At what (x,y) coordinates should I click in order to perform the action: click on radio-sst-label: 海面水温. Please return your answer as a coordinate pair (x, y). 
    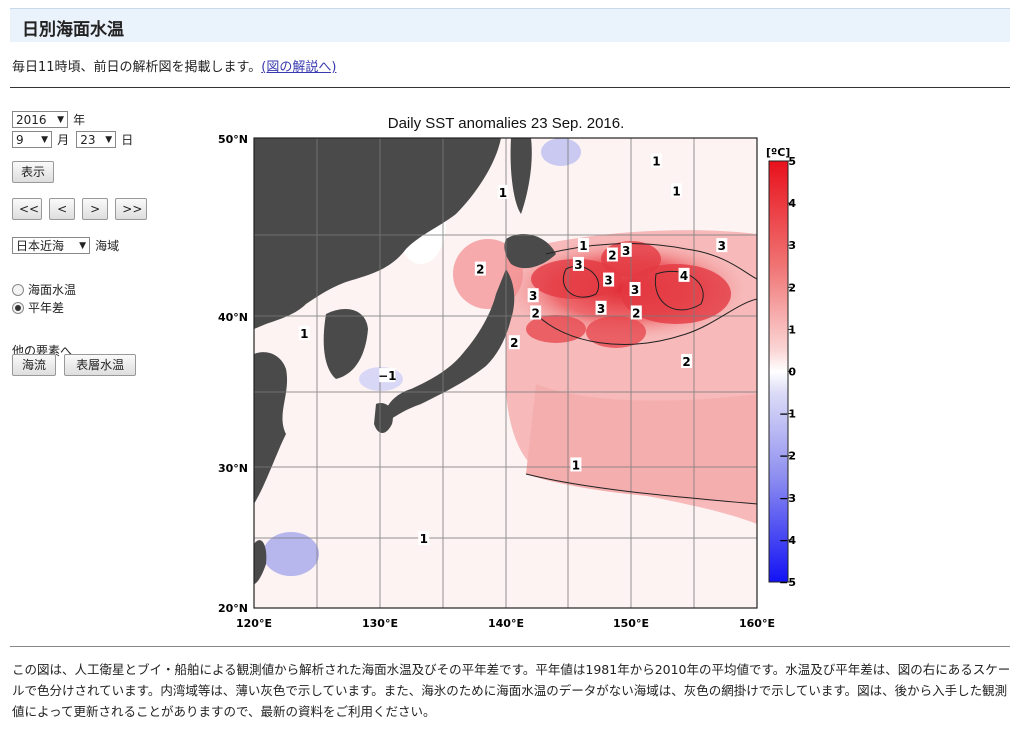
    Looking at the image, I should click on (52, 290).